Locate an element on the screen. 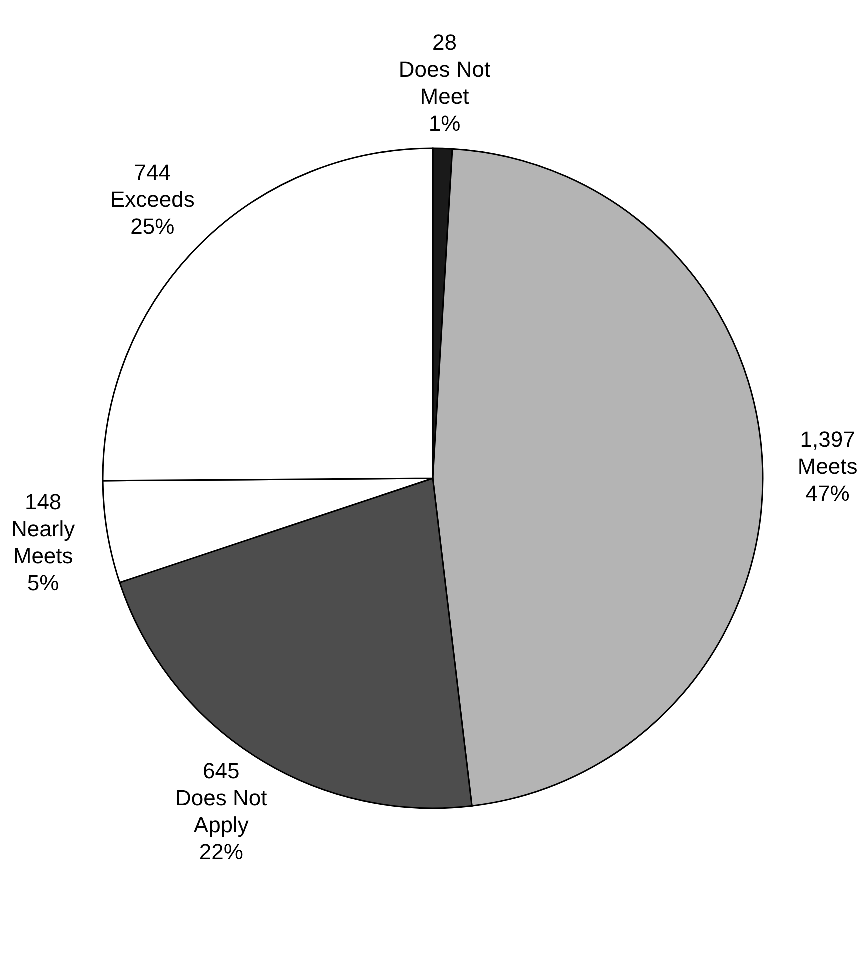 The height and width of the screenshot is (957, 866). data-label: 28 is located at coordinates (444, 43).